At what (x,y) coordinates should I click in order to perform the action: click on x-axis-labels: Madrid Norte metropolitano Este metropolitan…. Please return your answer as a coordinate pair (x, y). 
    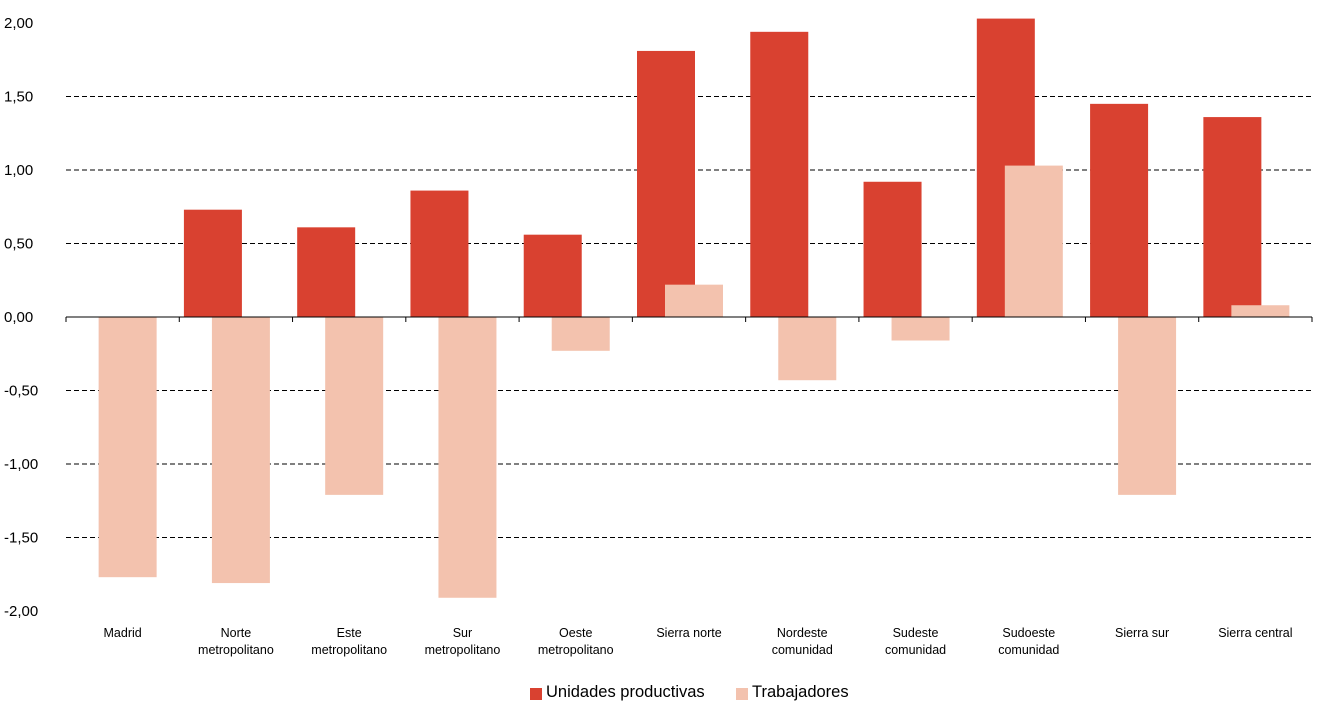
    Looking at the image, I should click on (698, 641).